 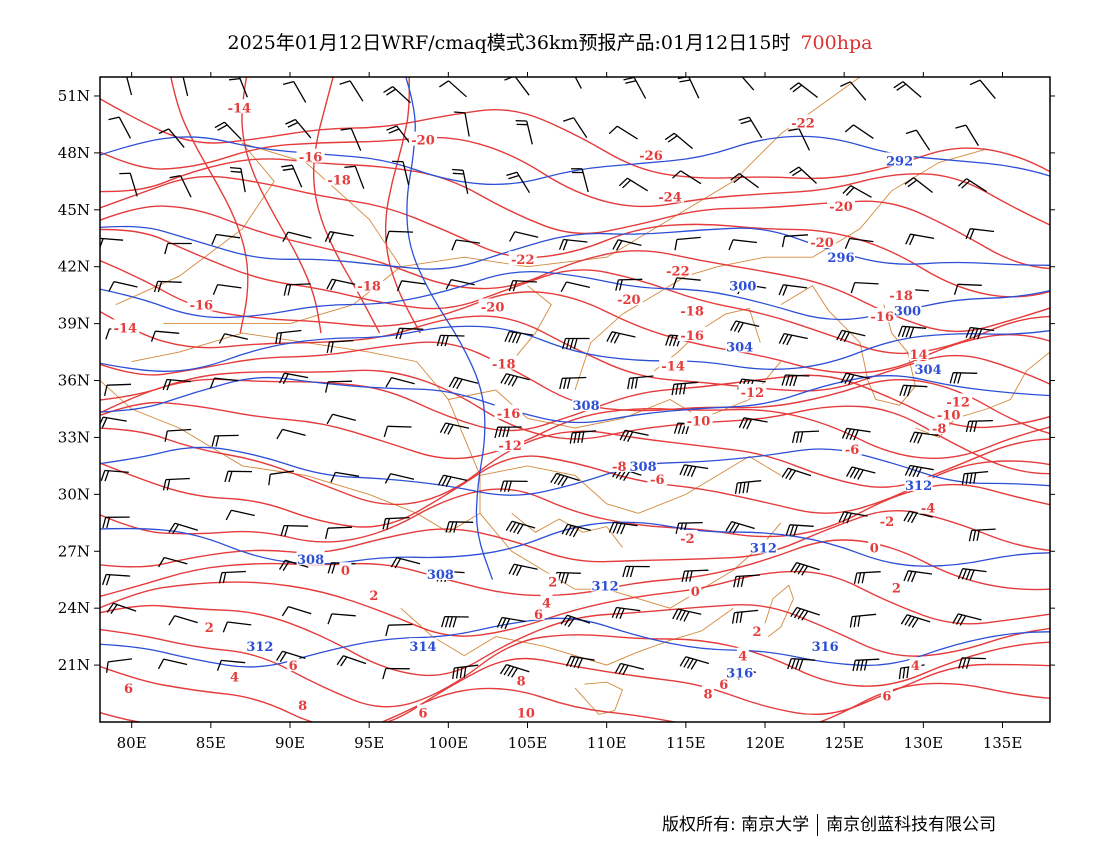 I want to click on boundary-line, so click(x=630, y=561).